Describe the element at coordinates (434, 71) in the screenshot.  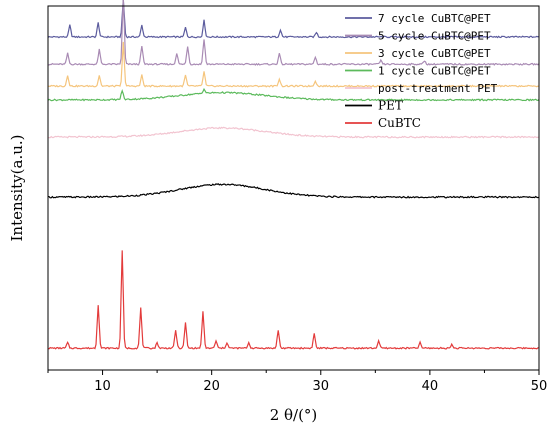
I see `legend-label: 1 cycle CuBTC@PET` at that location.